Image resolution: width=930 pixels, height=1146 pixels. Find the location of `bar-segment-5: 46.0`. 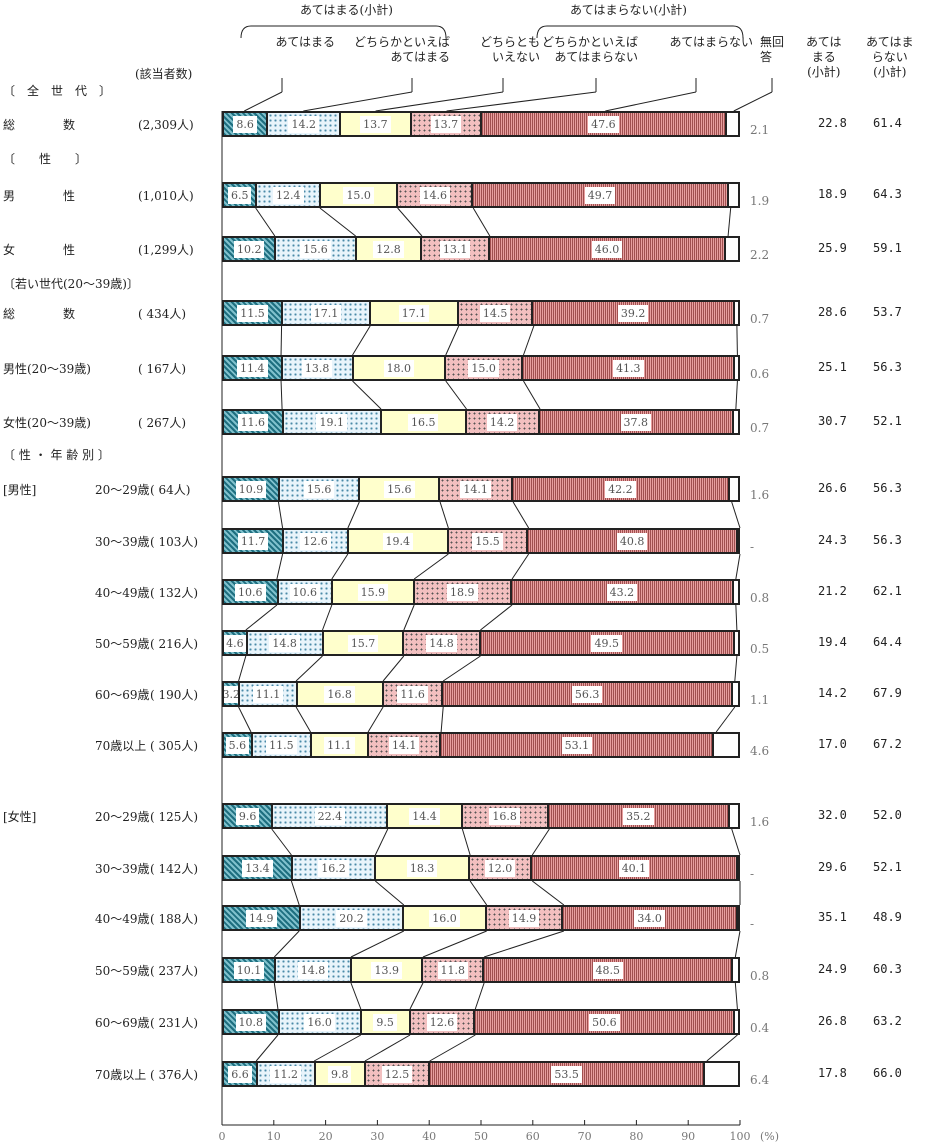

bar-segment-5: 46.0 is located at coordinates (608, 249).